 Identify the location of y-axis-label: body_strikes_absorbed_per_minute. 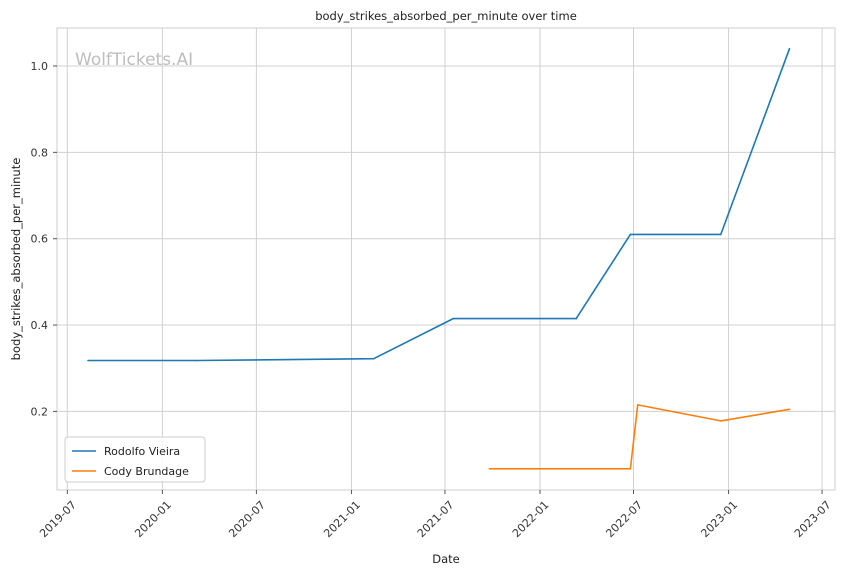
(16, 259).